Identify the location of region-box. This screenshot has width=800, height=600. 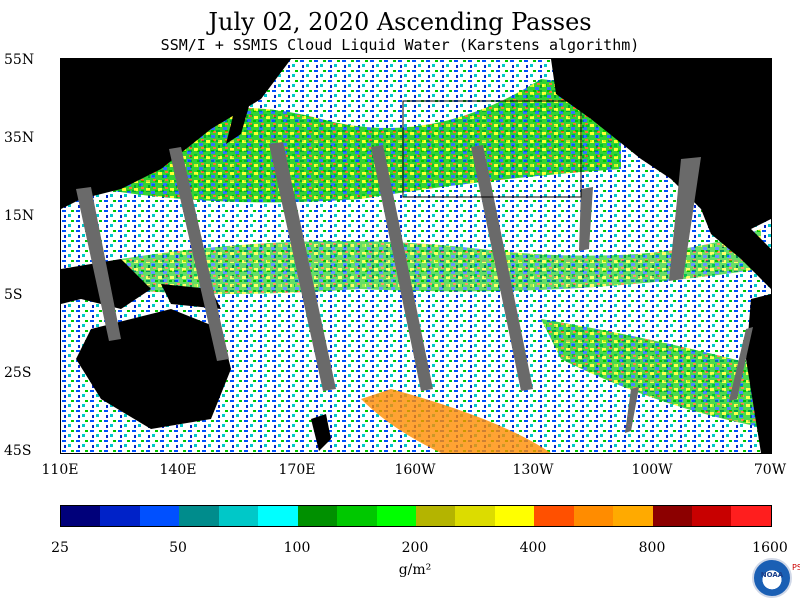
(492, 149).